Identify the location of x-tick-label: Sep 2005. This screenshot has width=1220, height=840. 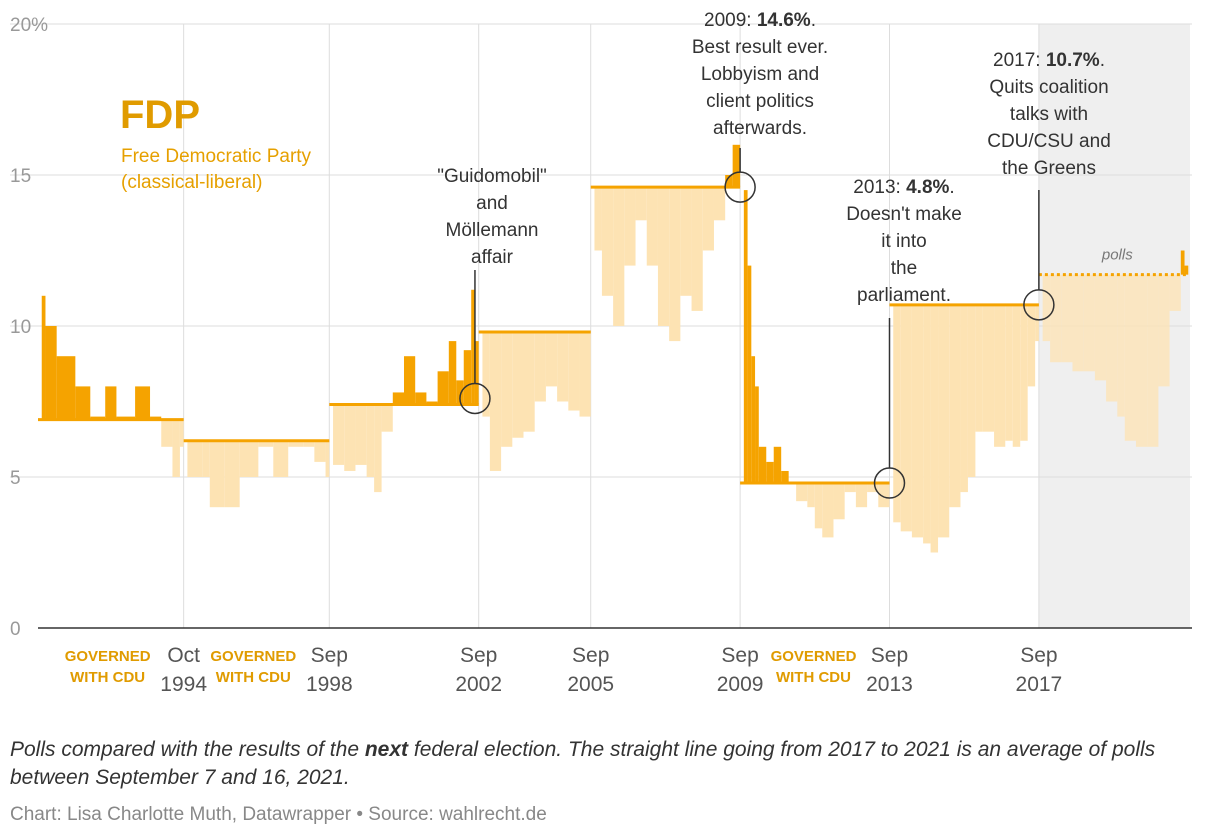
(590, 670).